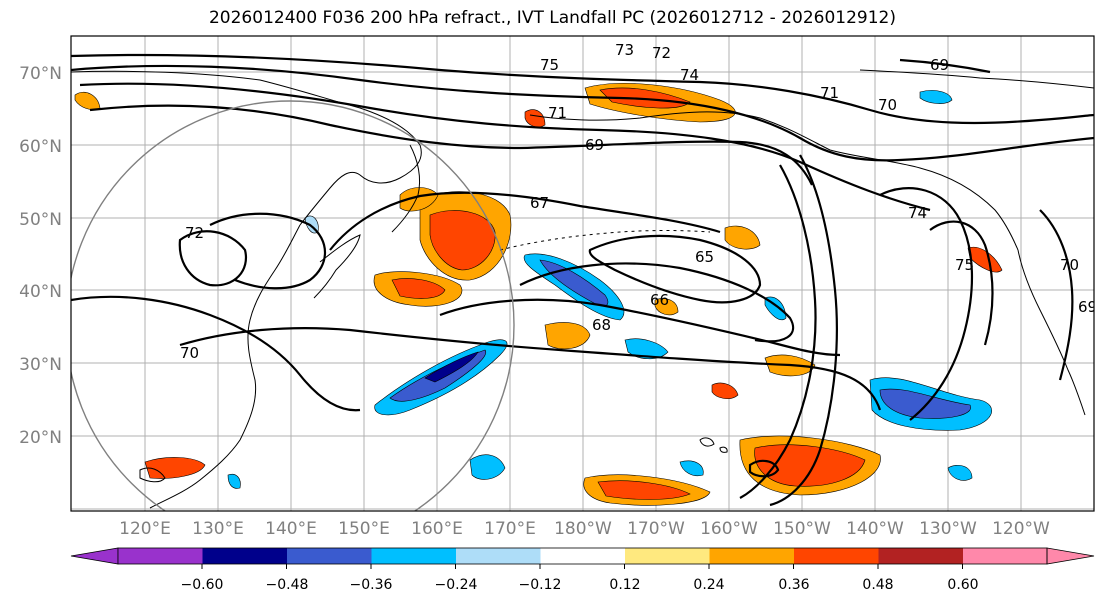  What do you see at coordinates (875, 529) in the screenshot?
I see `lon-label: 140°W` at bounding box center [875, 529].